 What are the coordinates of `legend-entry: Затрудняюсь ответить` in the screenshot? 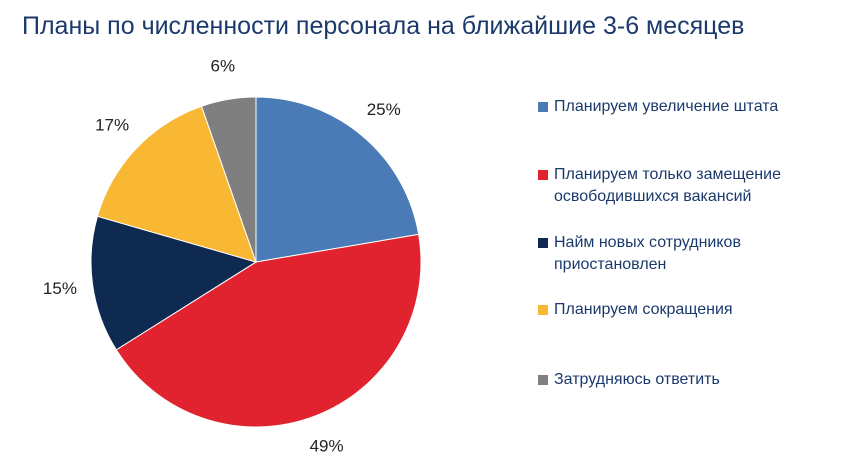 It's located at (691, 380).